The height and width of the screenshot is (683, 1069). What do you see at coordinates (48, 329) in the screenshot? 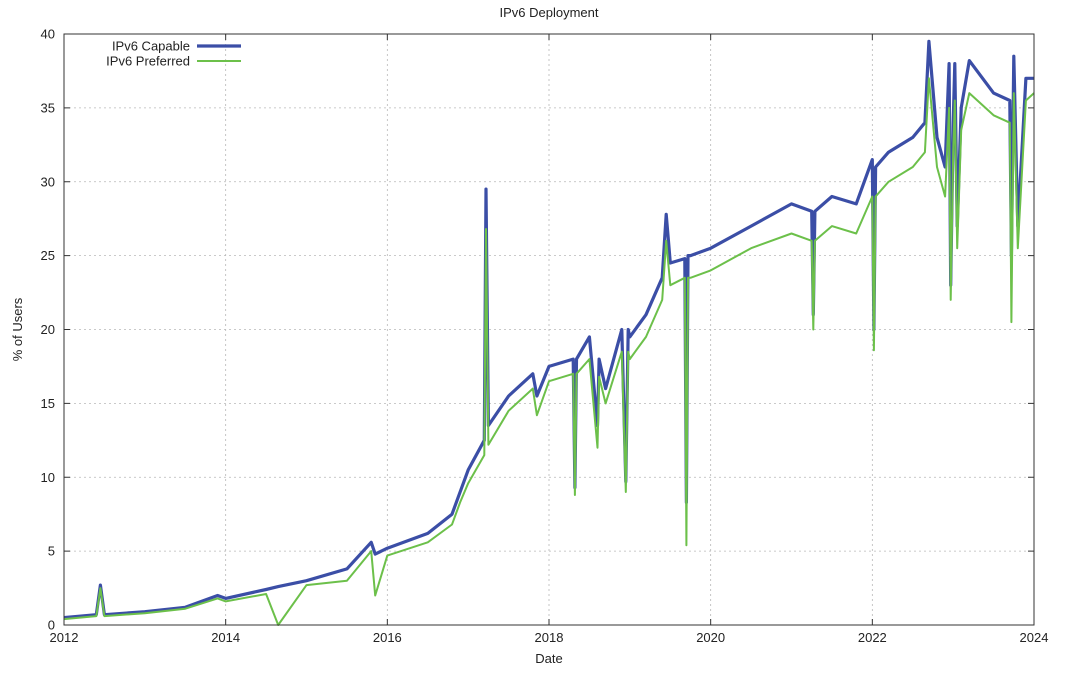
I see `y-tick-label: 20` at bounding box center [48, 329].